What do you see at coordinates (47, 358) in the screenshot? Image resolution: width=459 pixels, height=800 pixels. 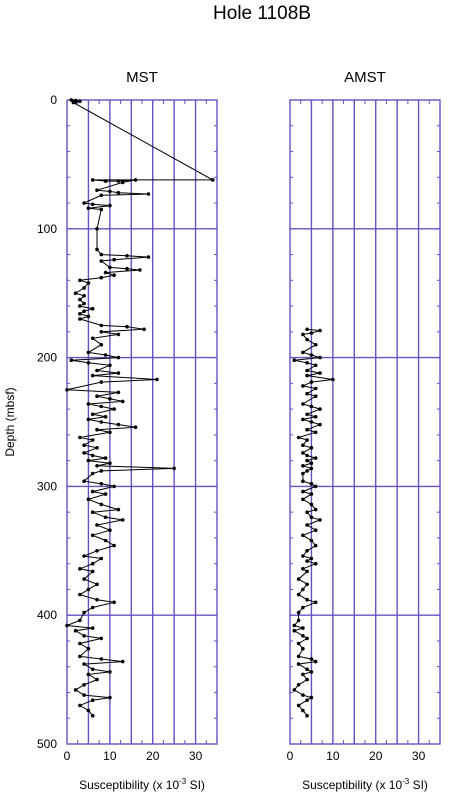 I see `y-tick-label: 200` at bounding box center [47, 358].